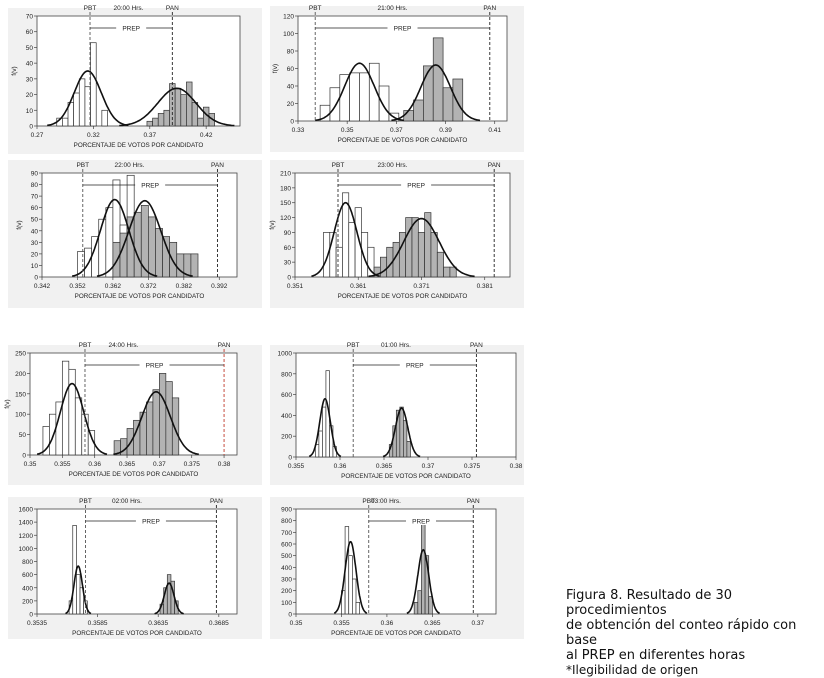 The width and height of the screenshot is (824, 678). I want to click on y-tick-label: 100, so click(286, 603).